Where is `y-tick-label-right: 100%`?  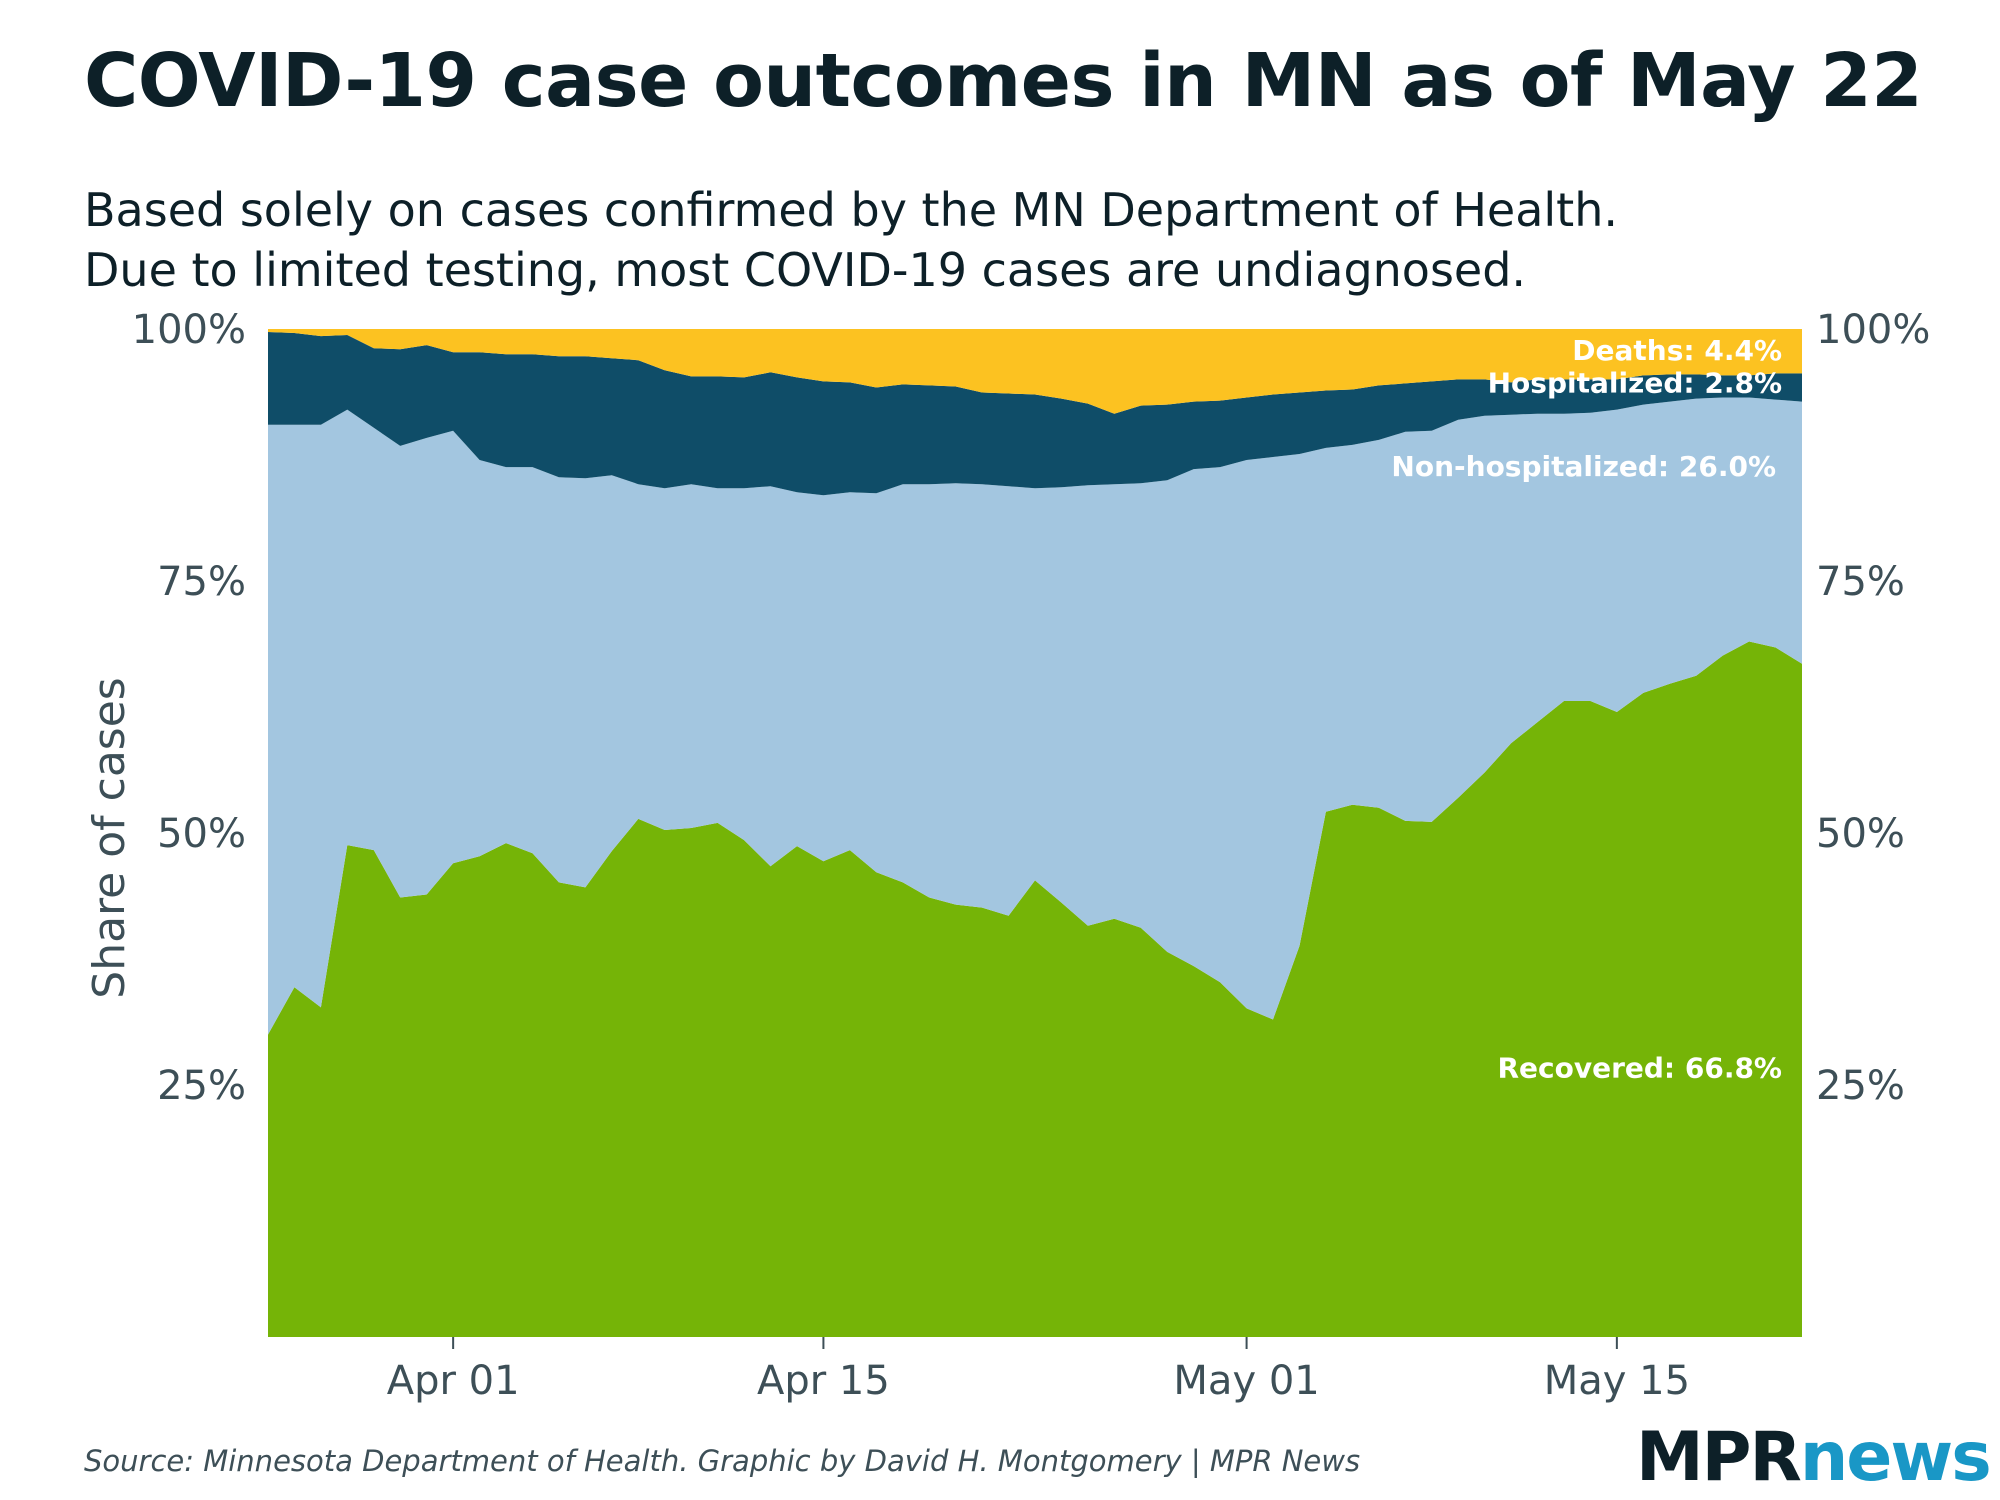
y-tick-label-right: 100% is located at coordinates (1873, 330).